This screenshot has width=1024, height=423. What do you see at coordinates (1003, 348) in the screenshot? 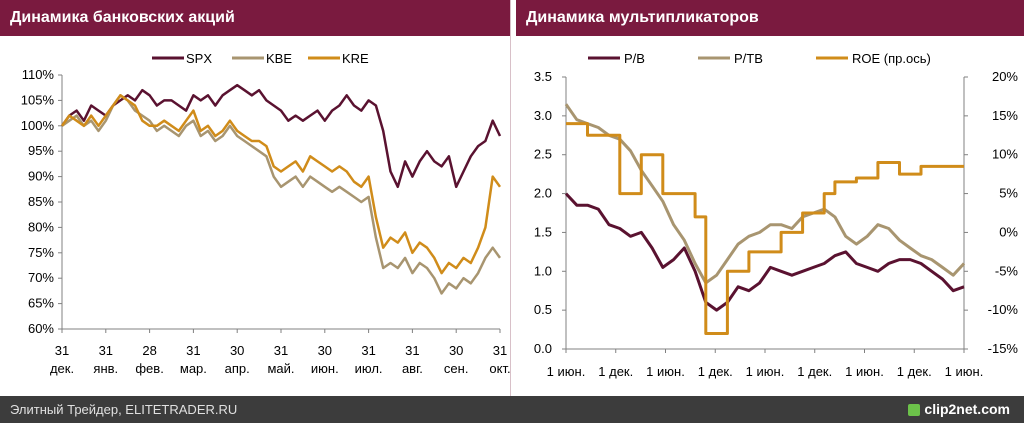
I see `y-right-tick-label: -15%` at bounding box center [1003, 348].